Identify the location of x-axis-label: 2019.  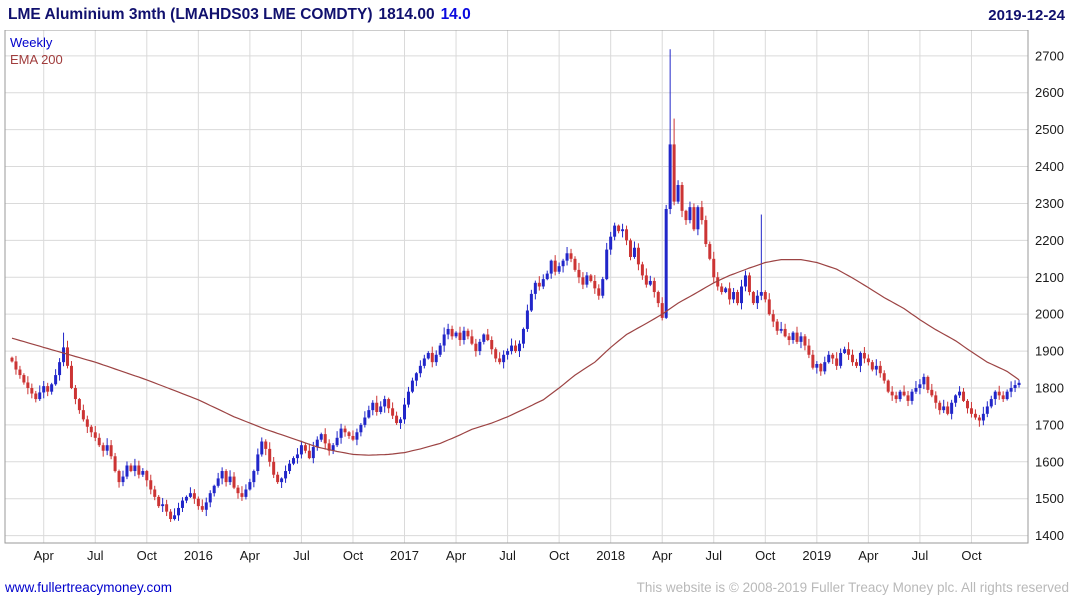
(816, 555).